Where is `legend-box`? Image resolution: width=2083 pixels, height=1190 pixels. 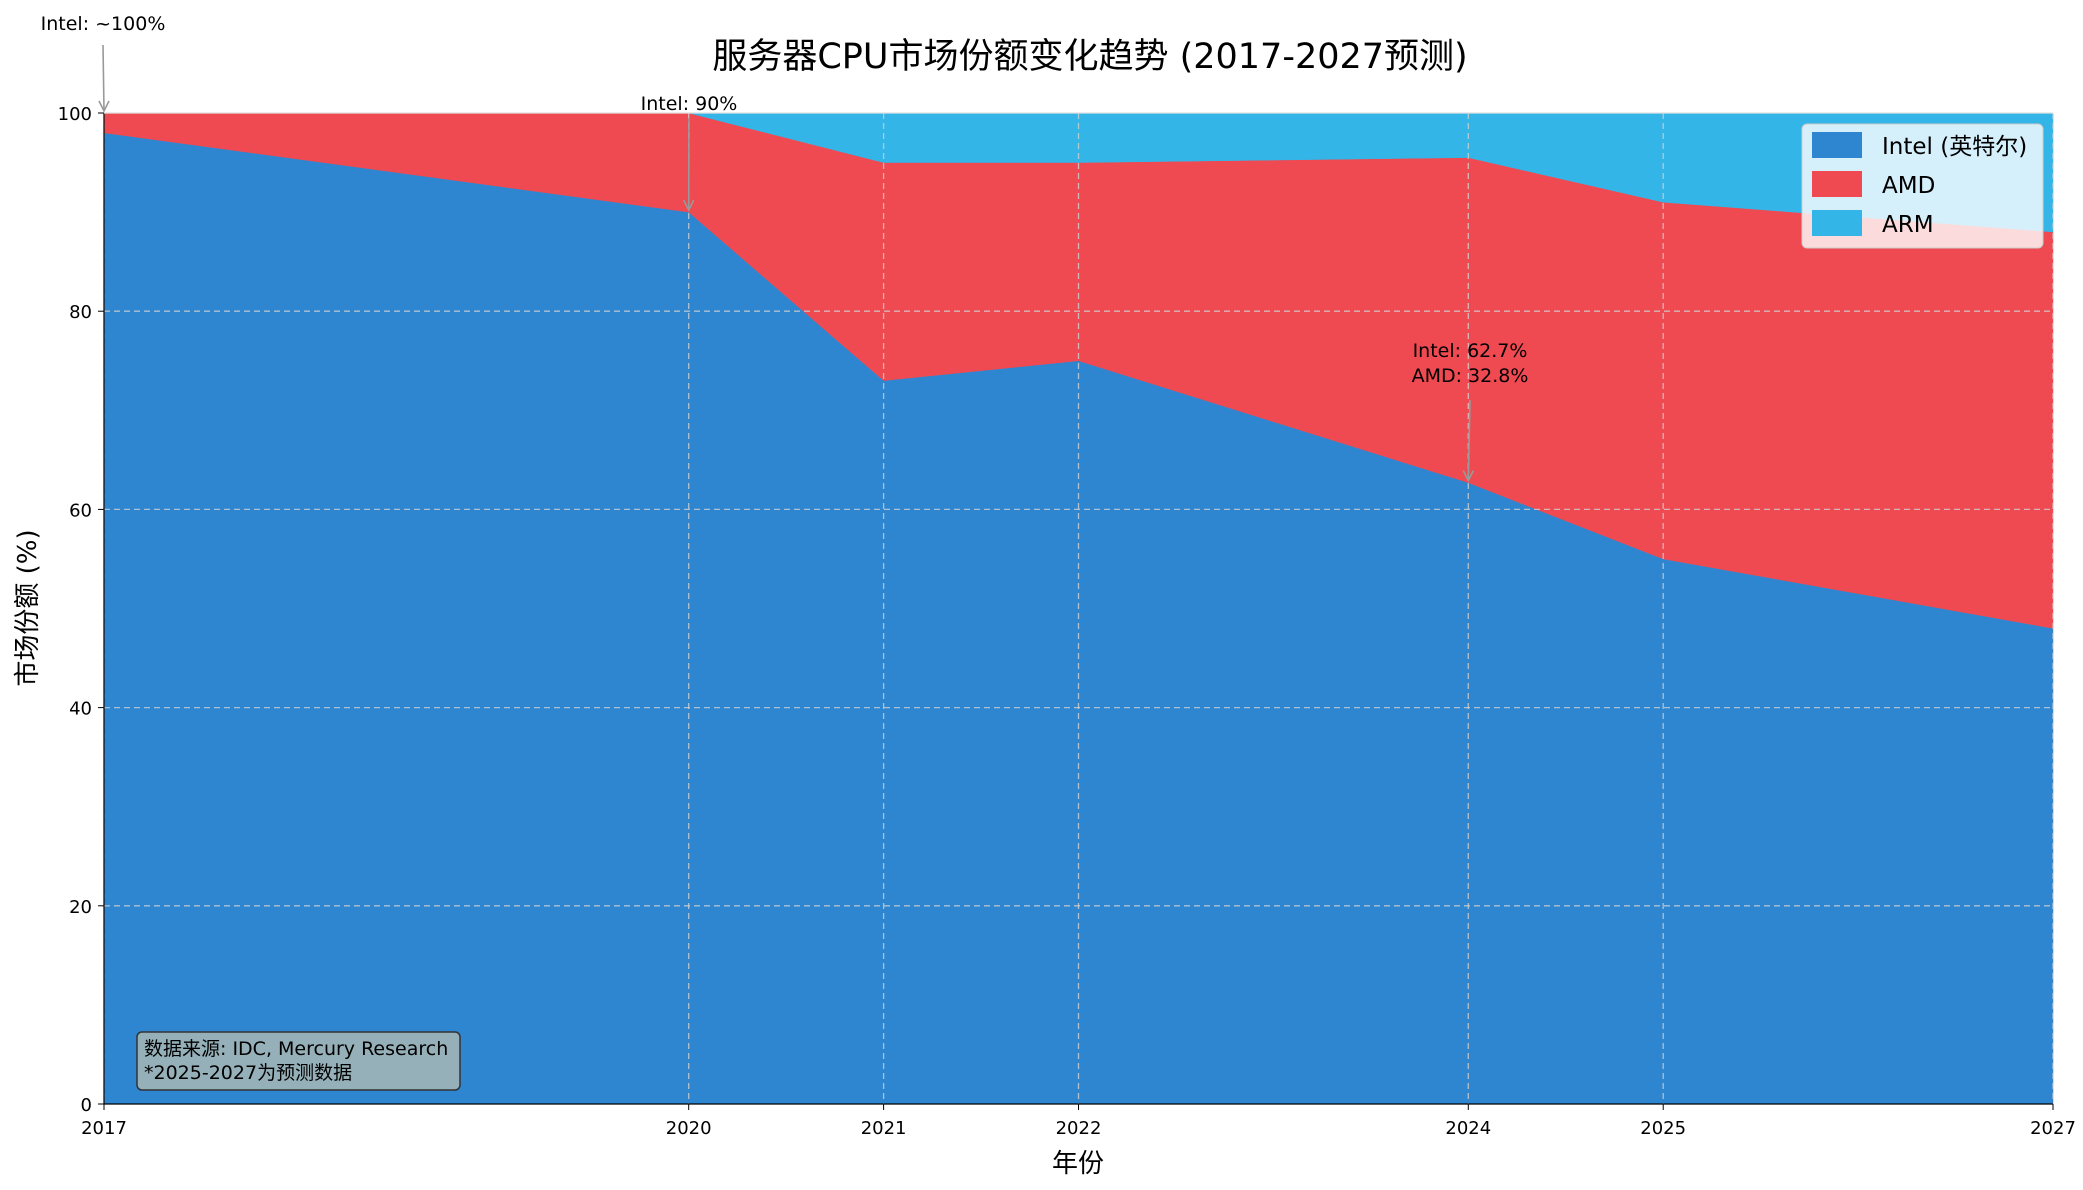 legend-box is located at coordinates (1922, 186).